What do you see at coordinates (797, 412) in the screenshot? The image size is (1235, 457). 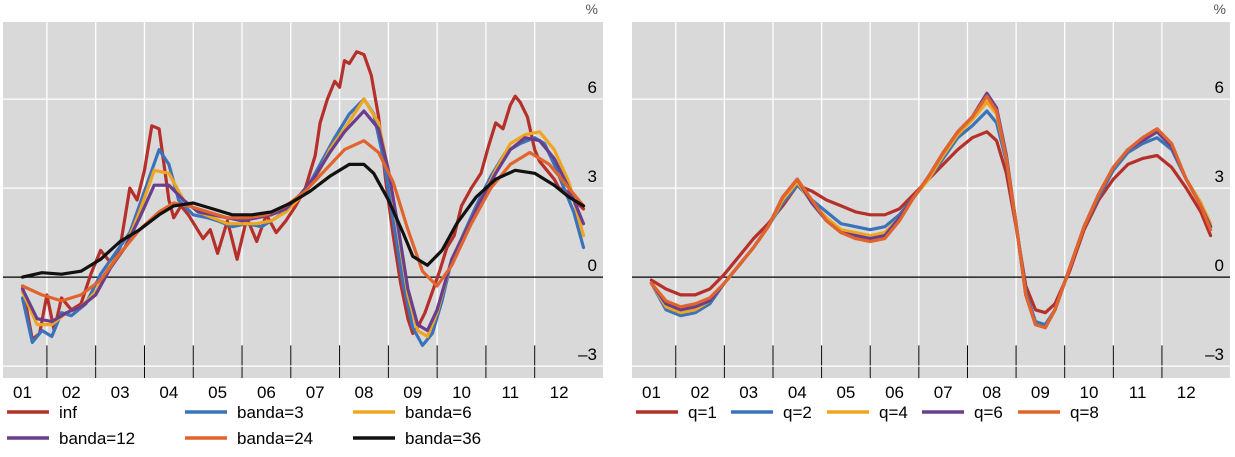 I see `legend-label: q=2` at bounding box center [797, 412].